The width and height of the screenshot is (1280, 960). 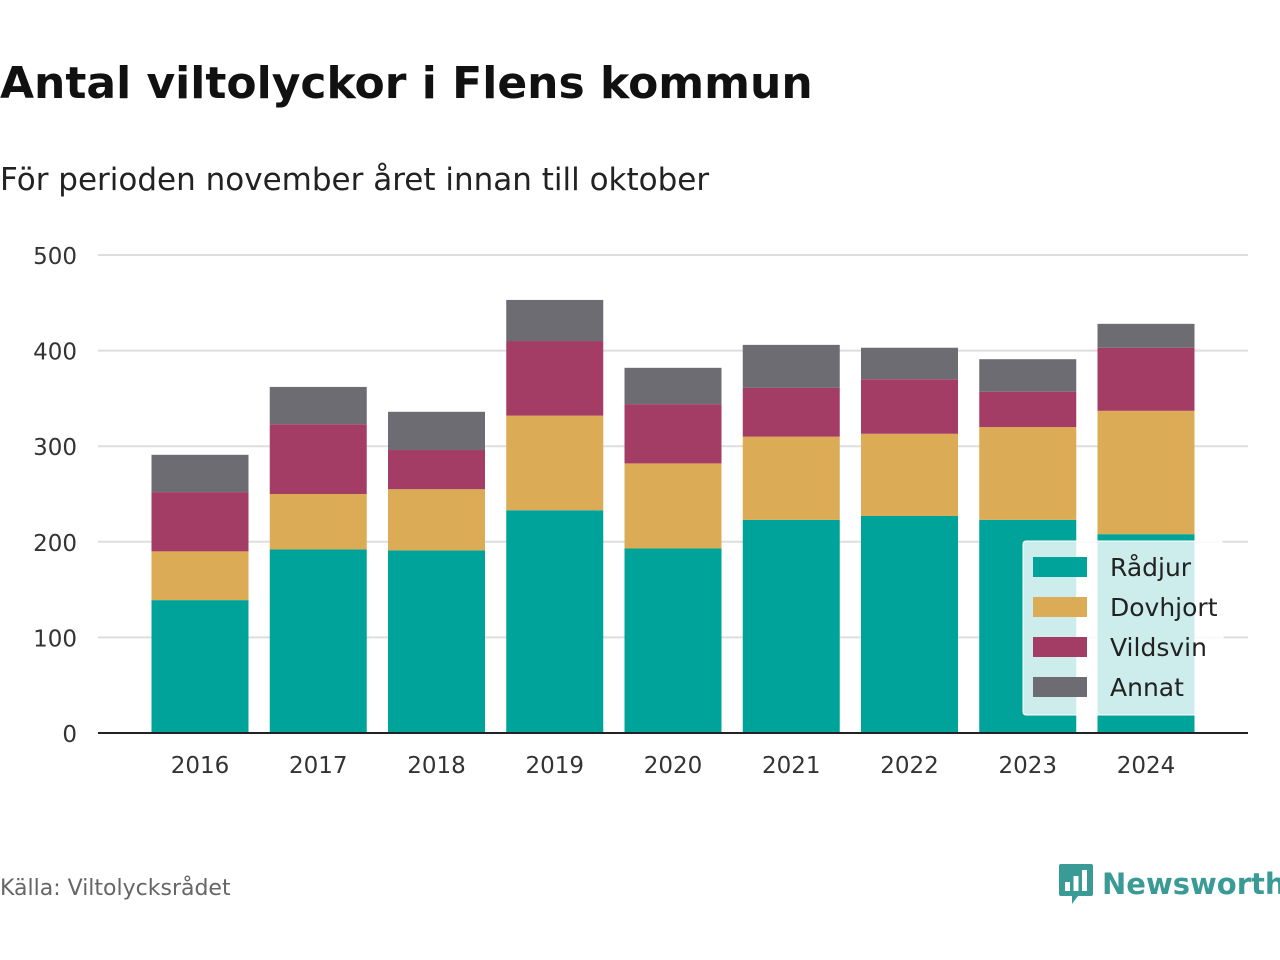 I want to click on y-axis-ticks: 0 100 200 300 400 500, so click(x=55, y=496).